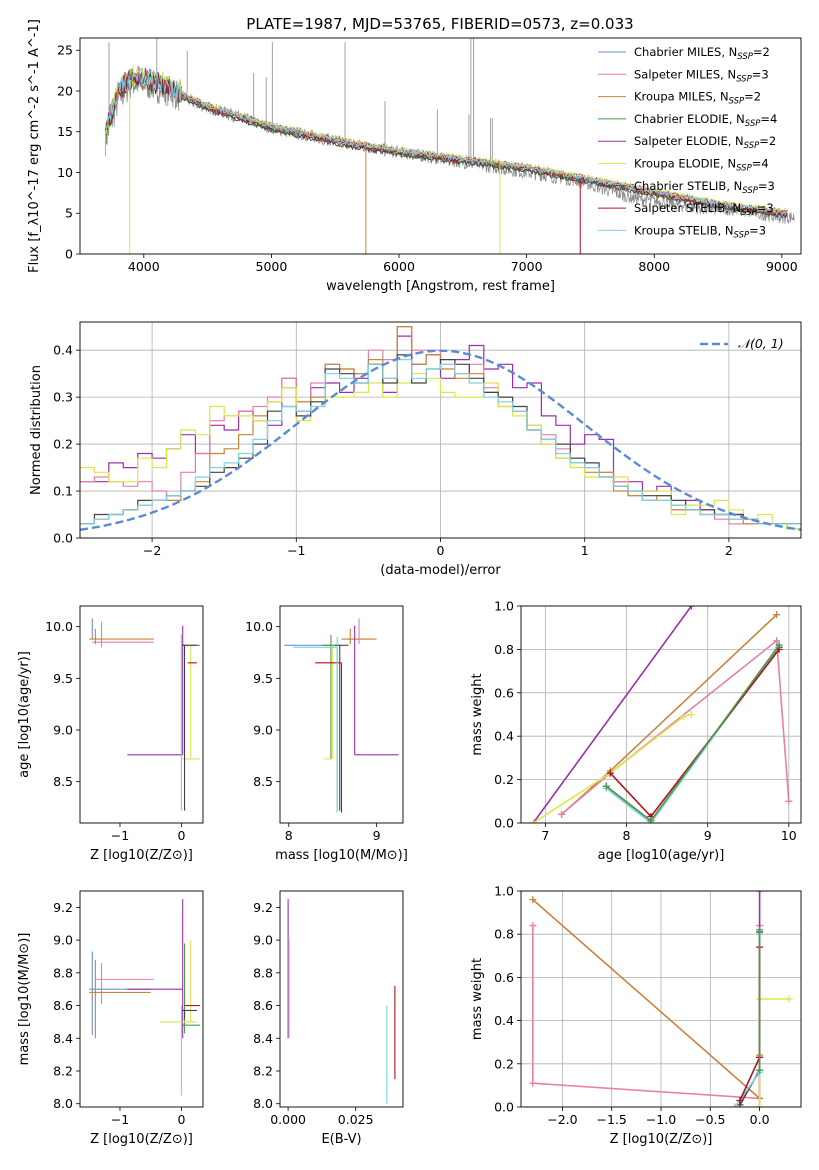  What do you see at coordinates (504, 649) in the screenshot?
I see `y-tick-label: 0.8` at bounding box center [504, 649].